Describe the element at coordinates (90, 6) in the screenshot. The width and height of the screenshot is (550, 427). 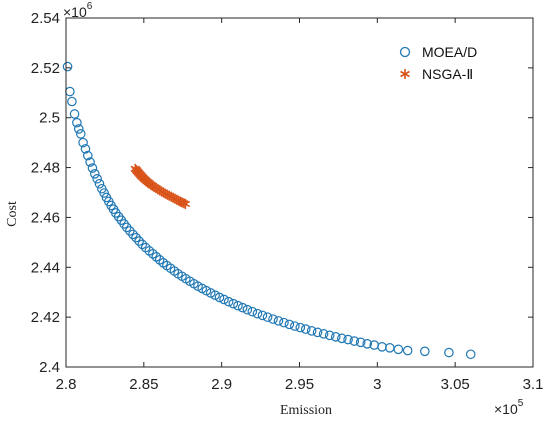
I see `y-exponent-text: 6` at that location.